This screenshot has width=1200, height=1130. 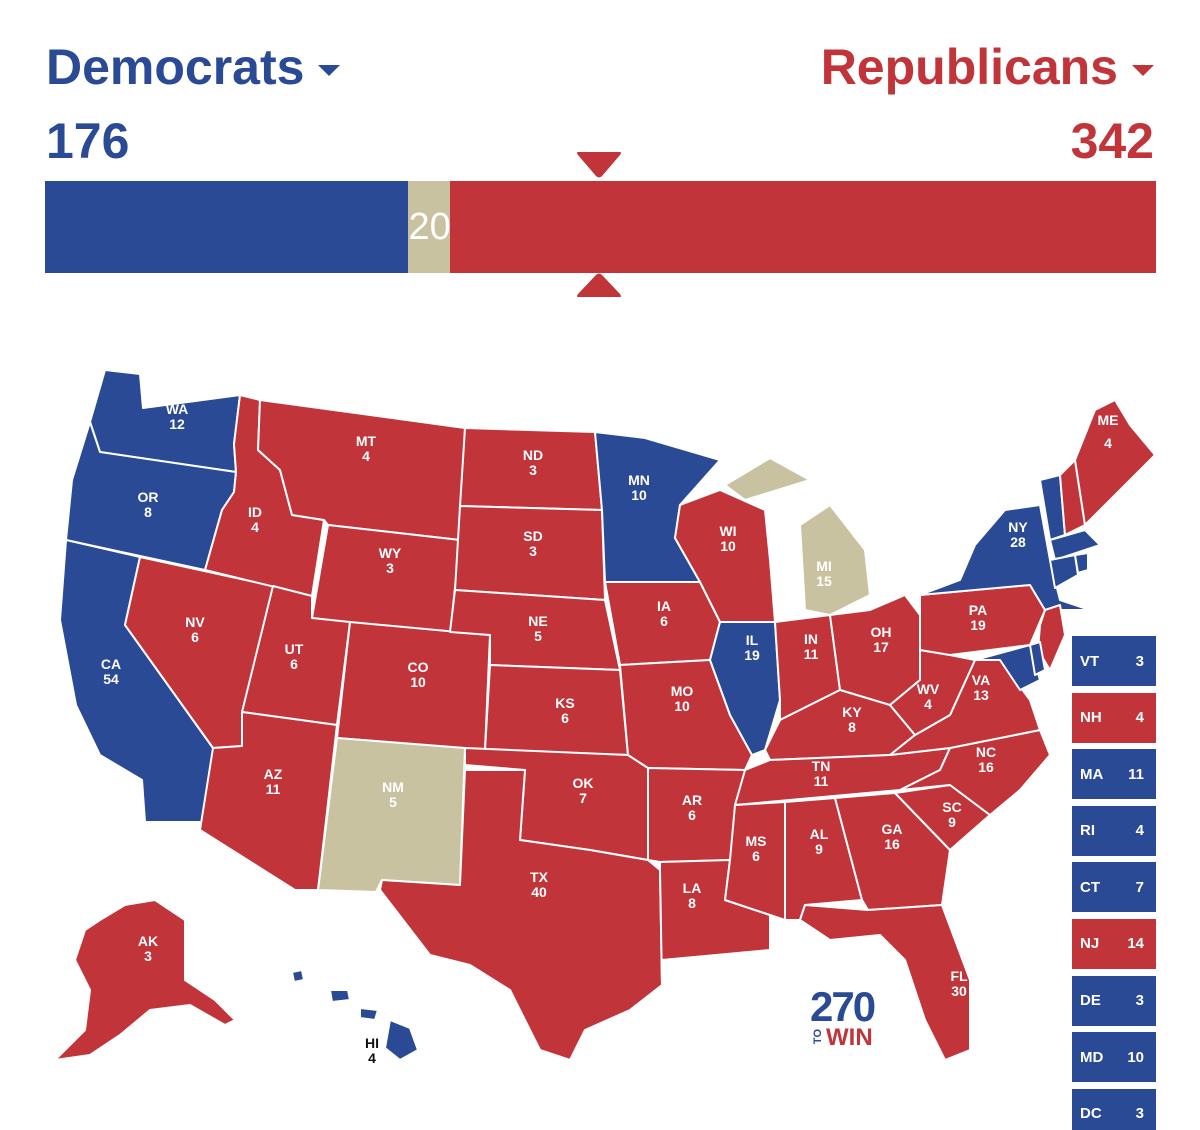 What do you see at coordinates (959, 976) in the screenshot?
I see `state-label-FL: FL` at bounding box center [959, 976].